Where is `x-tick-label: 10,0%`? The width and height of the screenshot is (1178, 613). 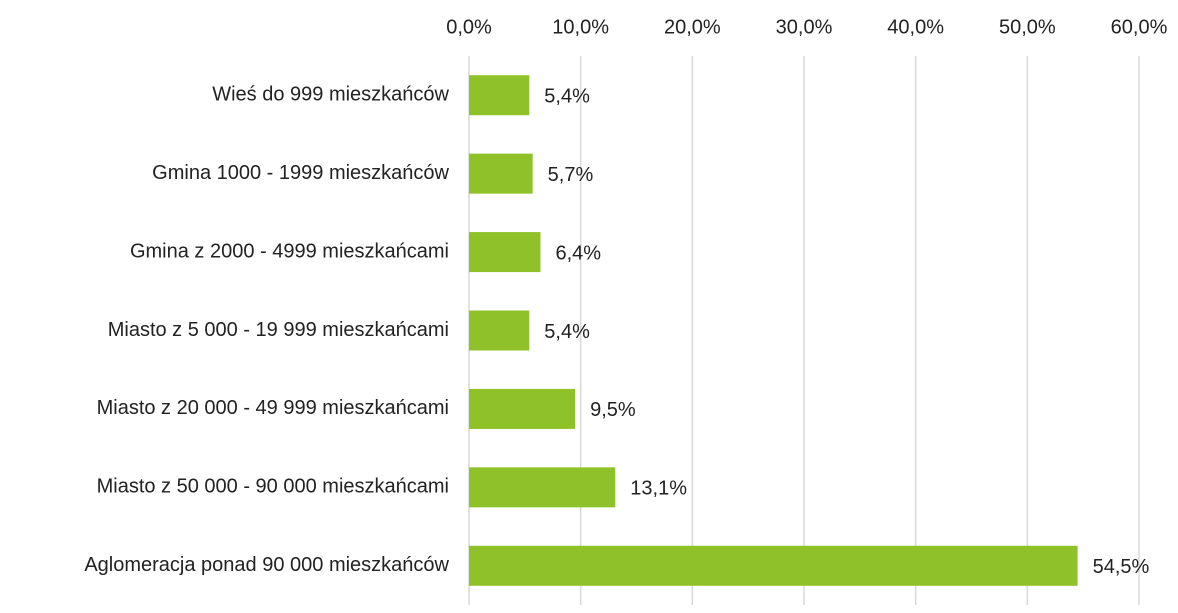
x-tick-label: 10,0% is located at coordinates (580, 27).